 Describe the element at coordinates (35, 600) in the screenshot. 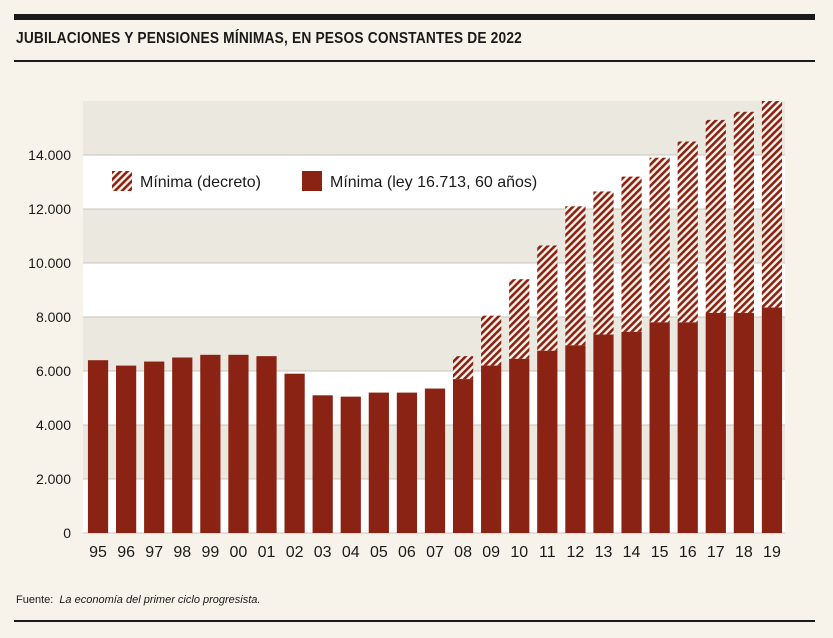

I see `source-label: Fuente:` at that location.